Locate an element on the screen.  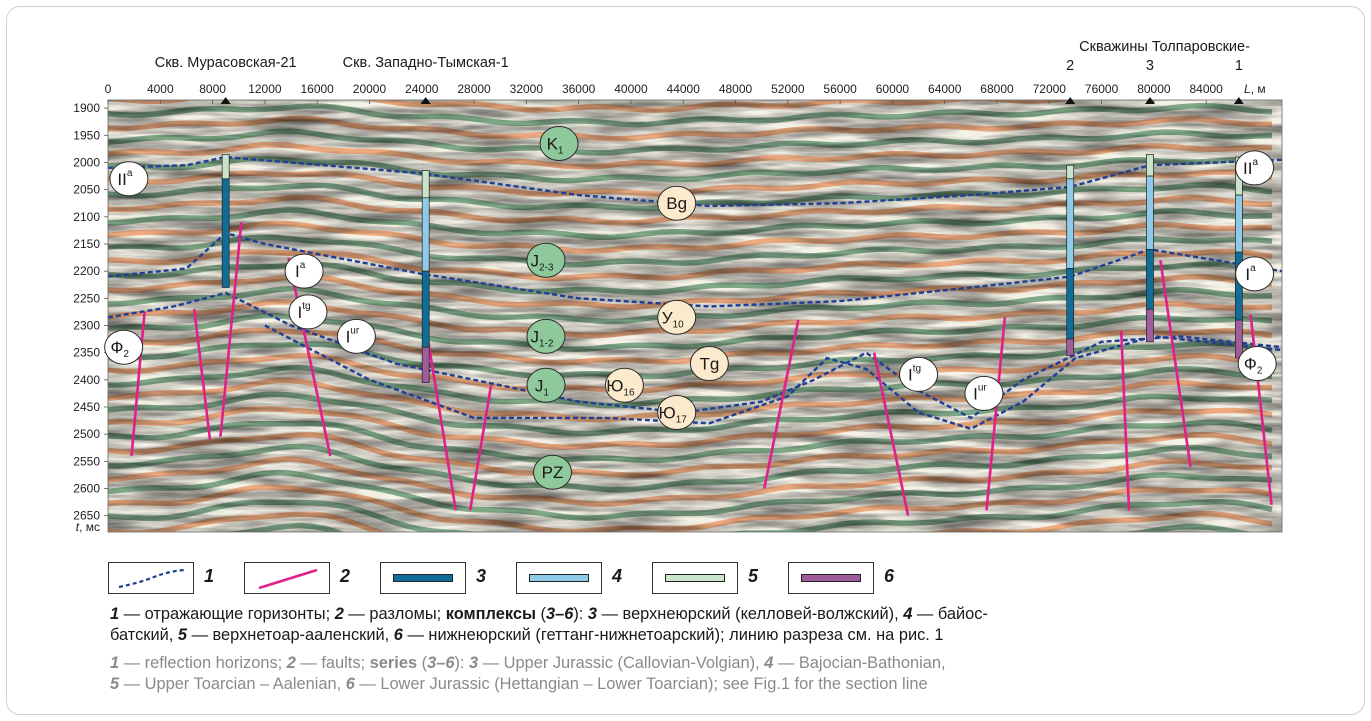
legend-swatch-upper-jurassic is located at coordinates (423, 578).